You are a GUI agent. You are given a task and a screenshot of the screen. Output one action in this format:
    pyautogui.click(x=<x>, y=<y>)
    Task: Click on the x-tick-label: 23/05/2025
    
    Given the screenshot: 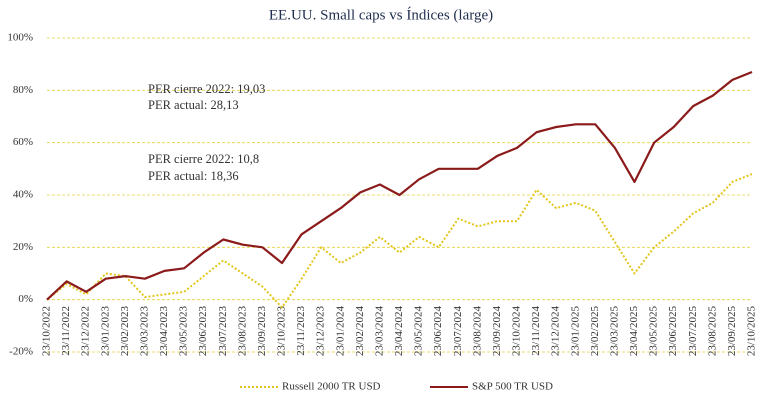 What is the action you would take?
    pyautogui.click(x=654, y=331)
    